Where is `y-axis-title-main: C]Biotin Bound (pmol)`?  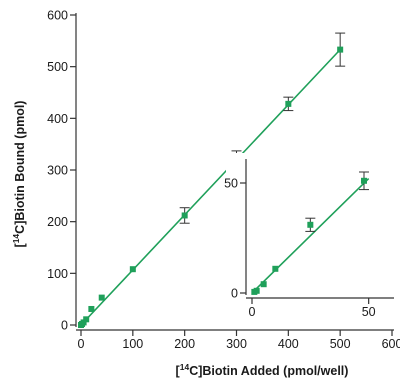
y-axis-title-main: C]Biotin Bound (pmol) is located at coordinates (20, 167).